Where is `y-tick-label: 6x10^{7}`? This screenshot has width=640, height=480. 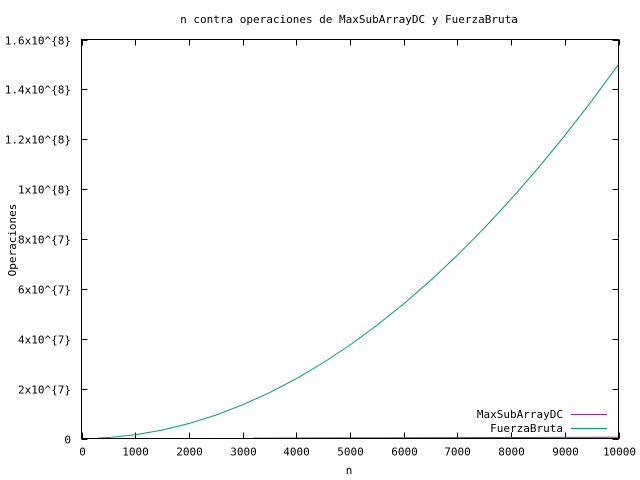 y-tick-label: 6x10^{7} is located at coordinates (44, 290).